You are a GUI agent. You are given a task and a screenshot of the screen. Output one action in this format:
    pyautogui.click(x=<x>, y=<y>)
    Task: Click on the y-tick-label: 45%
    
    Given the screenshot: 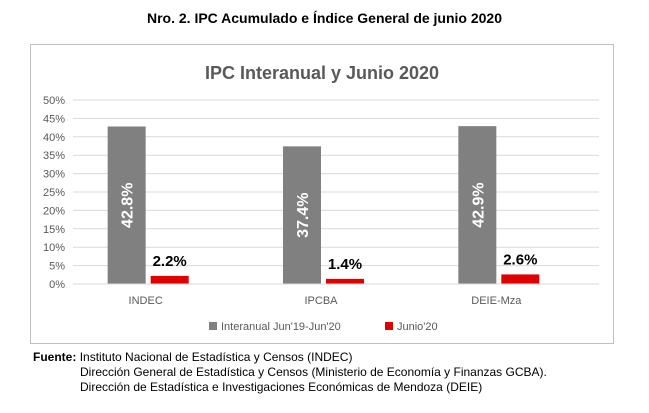 What is the action you would take?
    pyautogui.click(x=54, y=119)
    